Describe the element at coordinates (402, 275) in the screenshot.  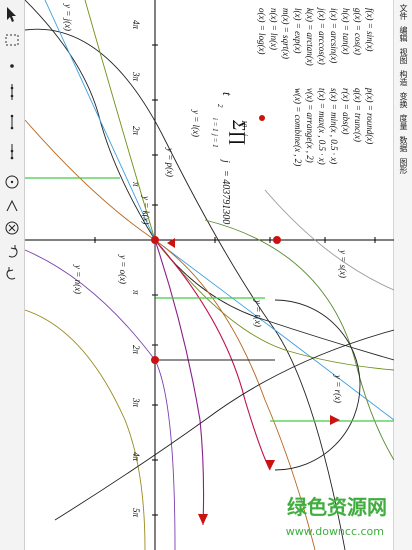
I see `menu-bar: 文件 编辑 视图 构造 变换 度量 数据 图形` at that location.